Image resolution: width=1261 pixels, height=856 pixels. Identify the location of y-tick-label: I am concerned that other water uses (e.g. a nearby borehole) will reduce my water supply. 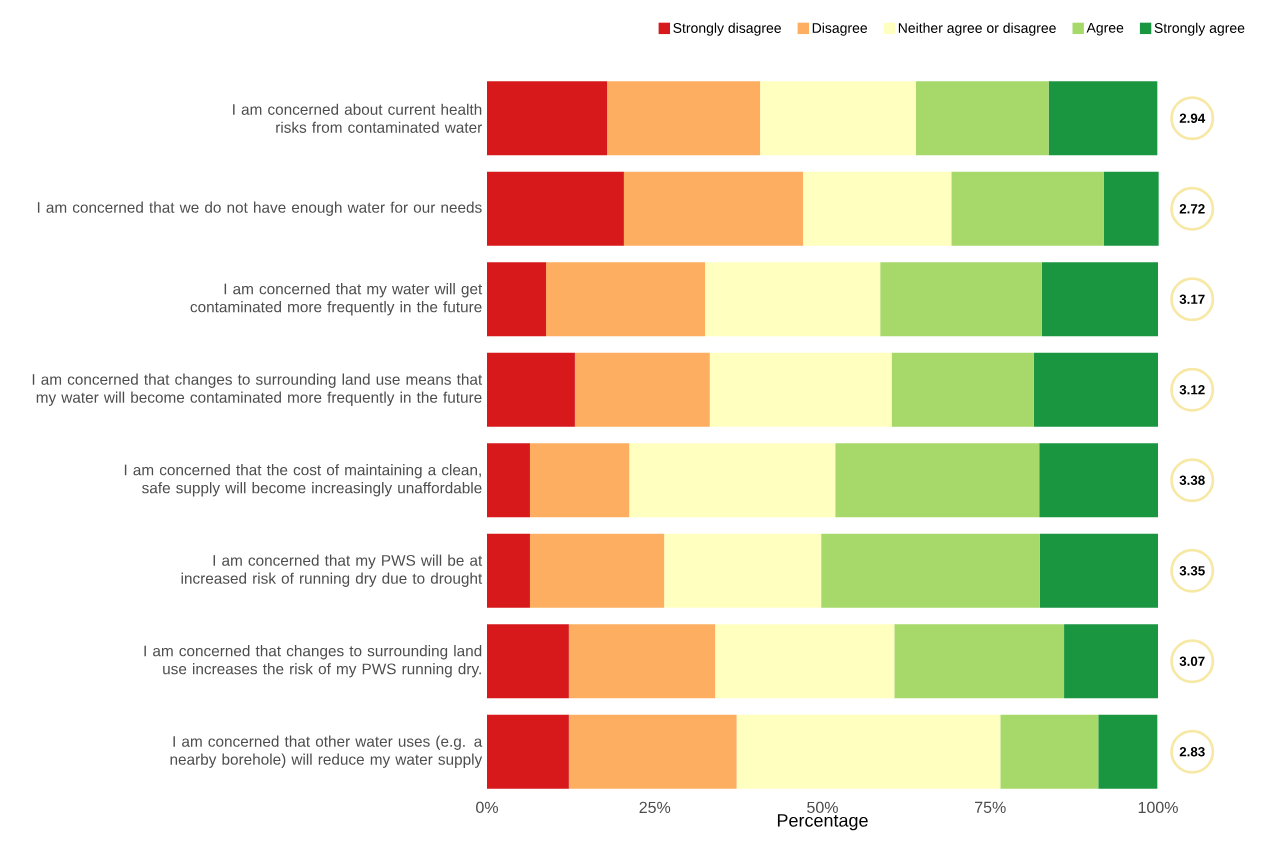
(326, 751).